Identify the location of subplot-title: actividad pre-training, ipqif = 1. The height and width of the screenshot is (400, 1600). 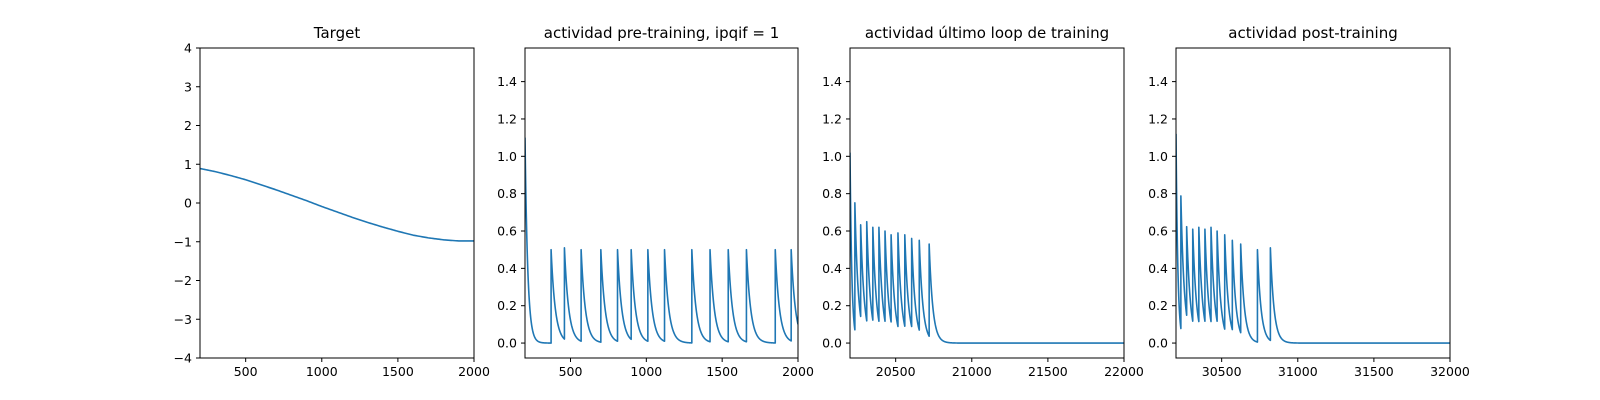
(662, 33).